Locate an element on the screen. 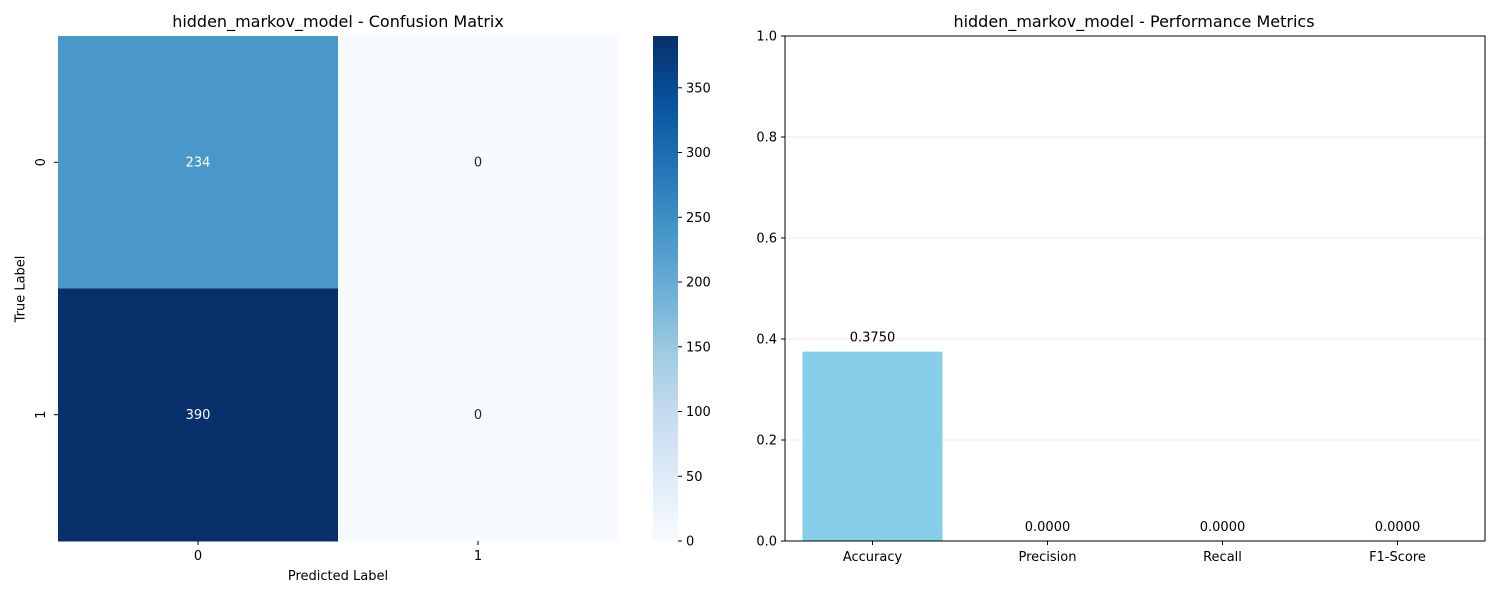 The height and width of the screenshot is (600, 1500). heatmap-cell-label: 234 is located at coordinates (198, 162).